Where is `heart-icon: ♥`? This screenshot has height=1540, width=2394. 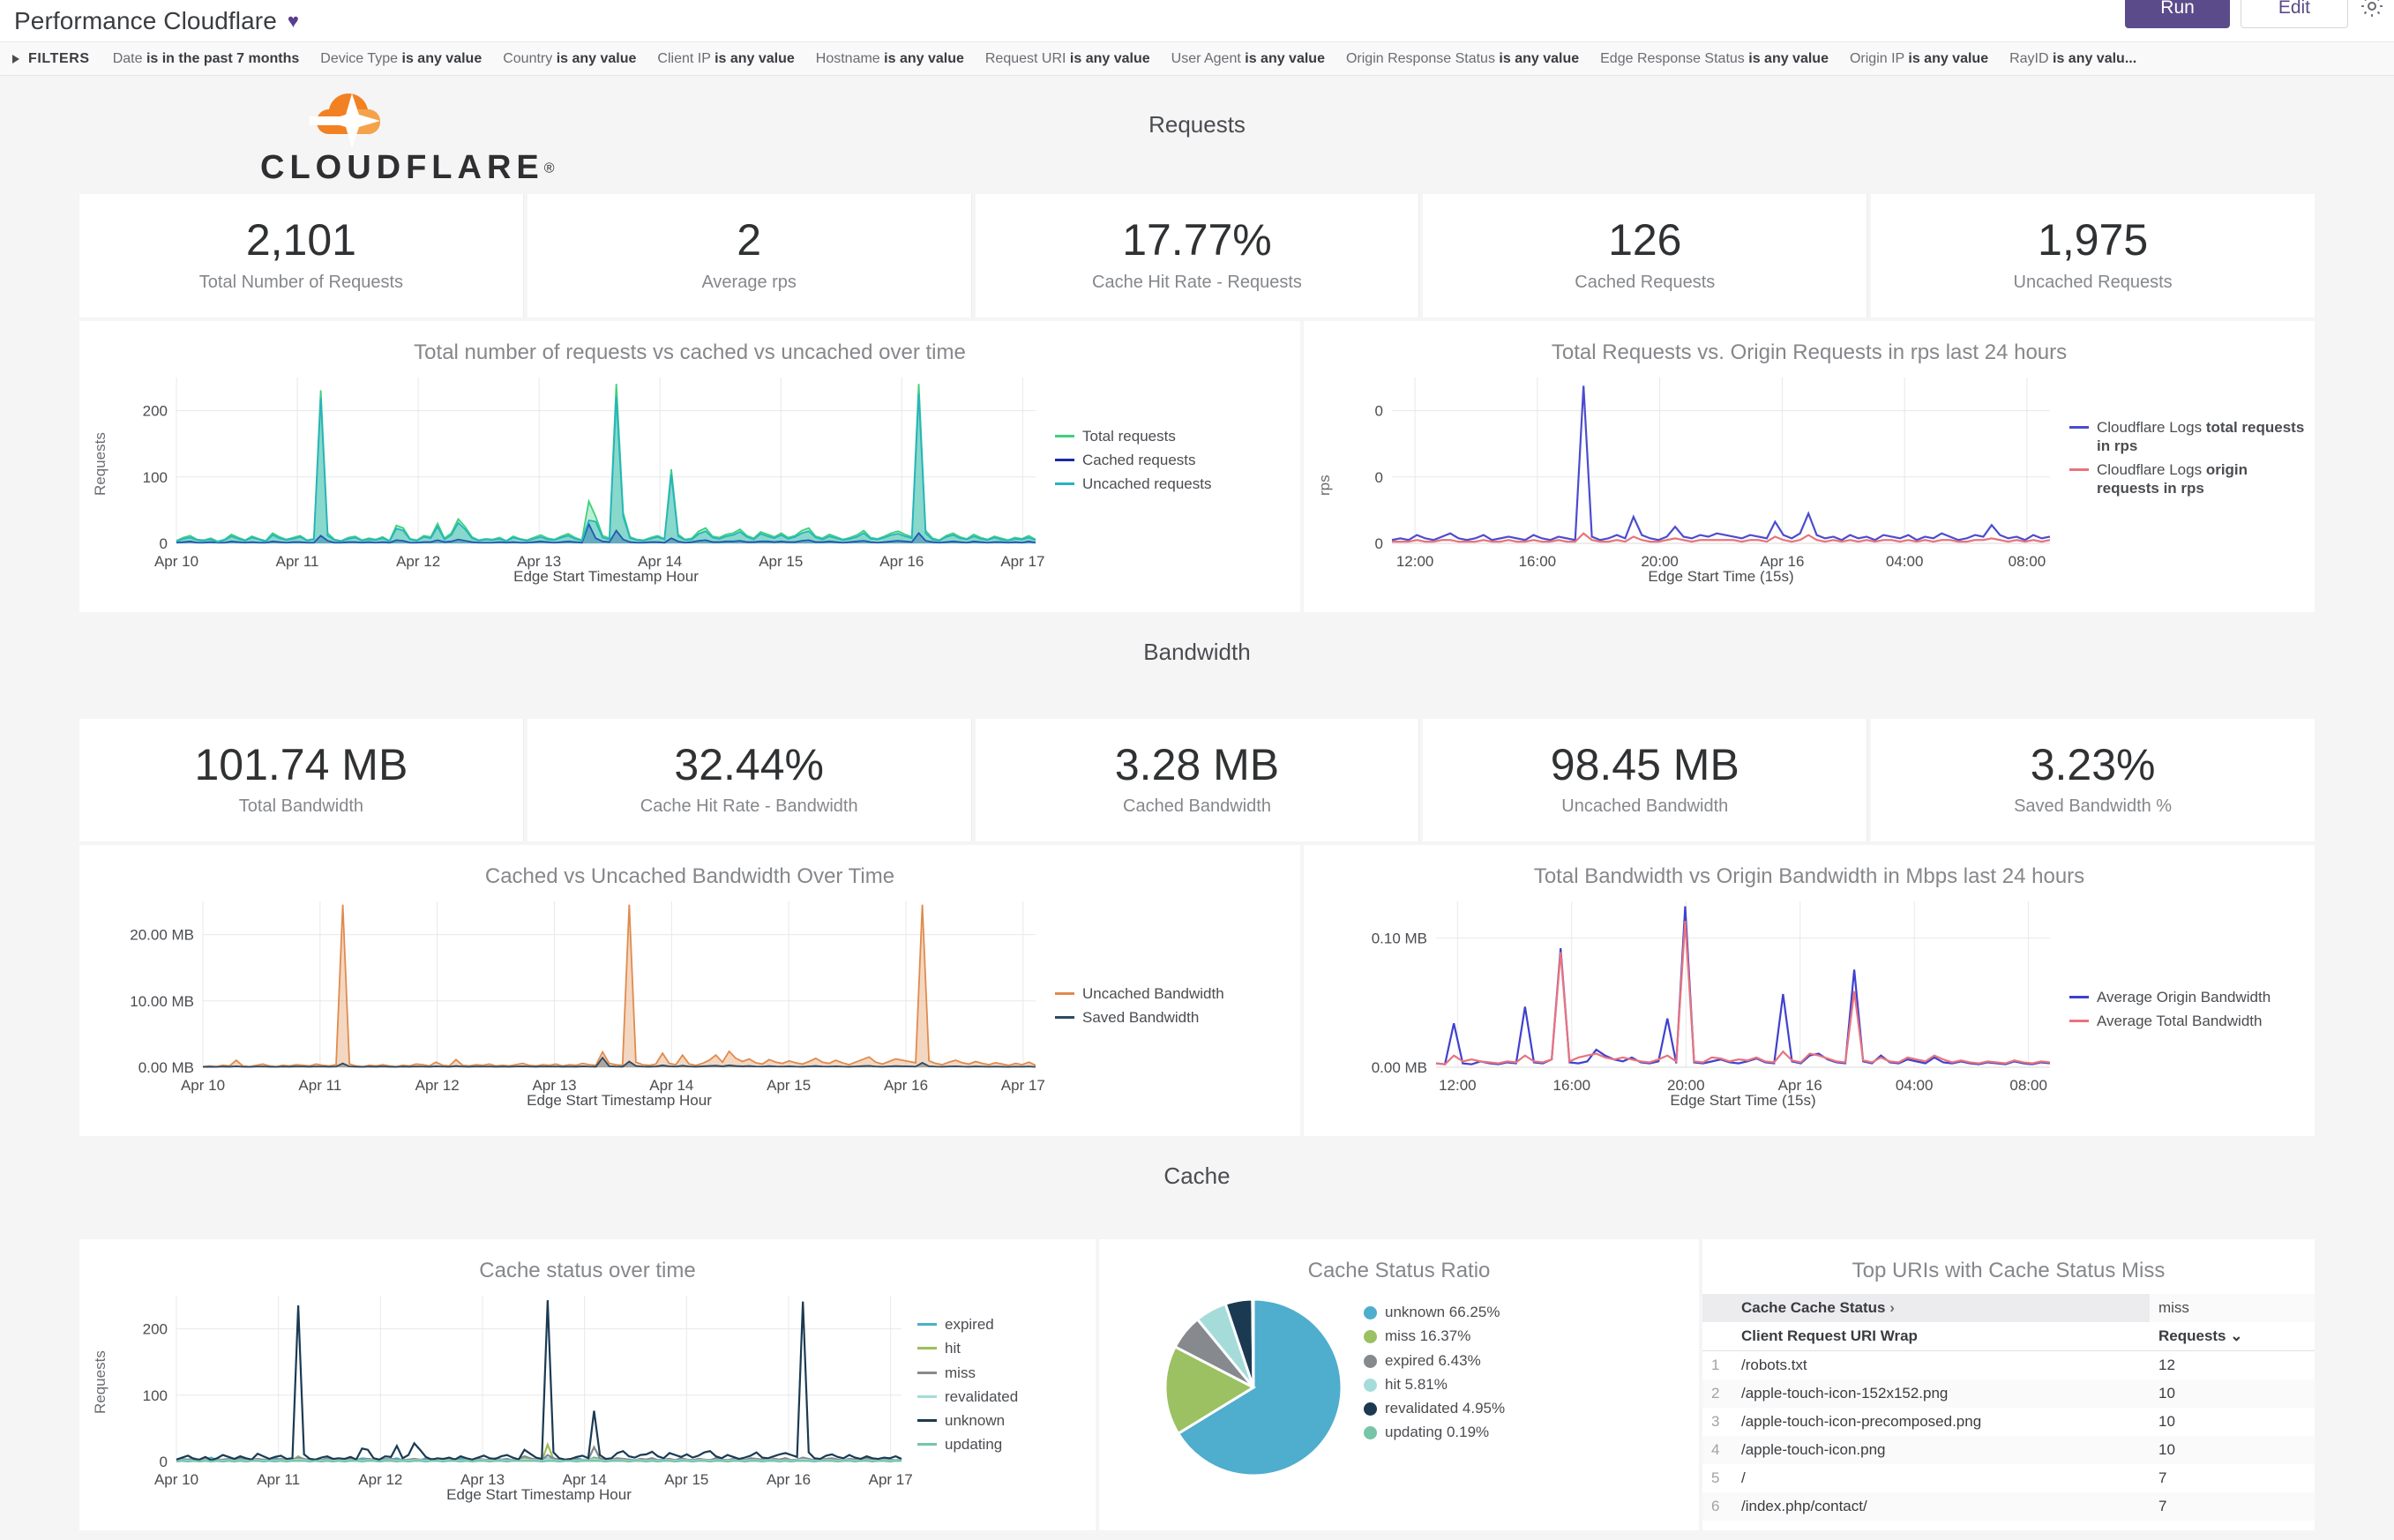 heart-icon: ♥ is located at coordinates (293, 20).